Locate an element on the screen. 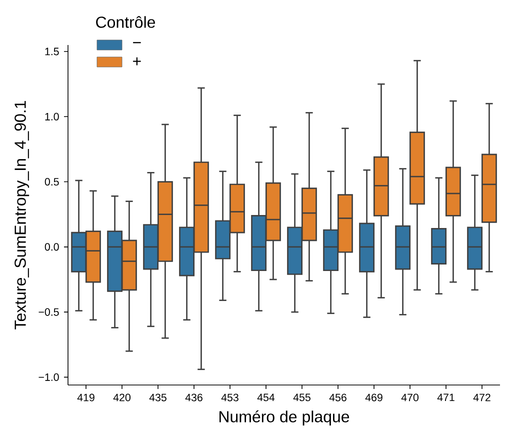  y-tick-label: 1.5 is located at coordinates (52, 52).